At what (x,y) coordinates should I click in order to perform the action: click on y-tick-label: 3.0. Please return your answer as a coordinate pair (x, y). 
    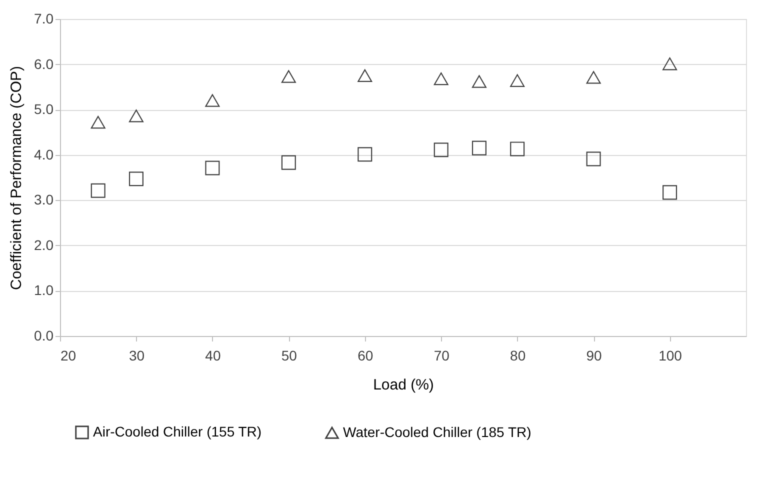
    Looking at the image, I should click on (44, 200).